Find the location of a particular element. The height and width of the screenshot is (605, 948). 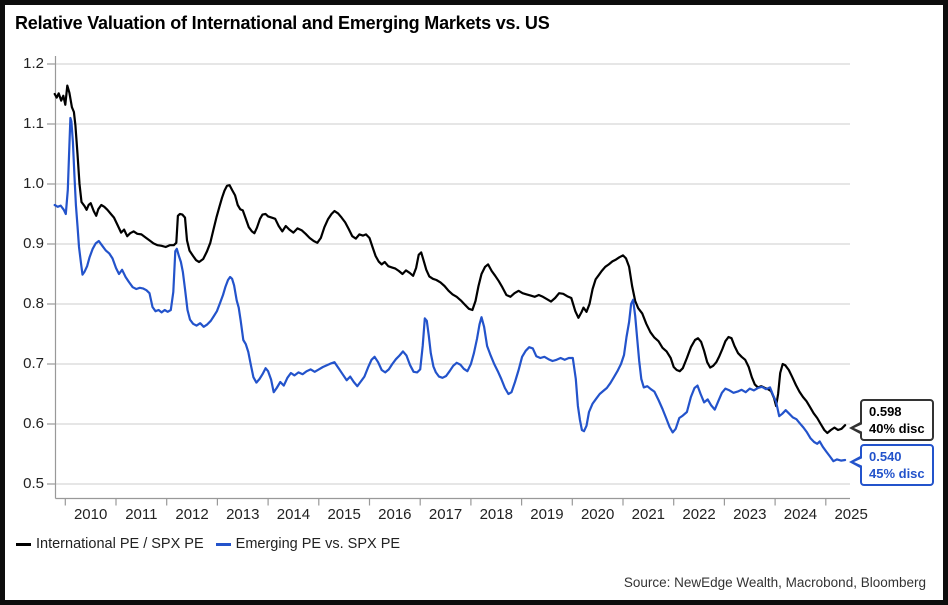

international-line-swatch is located at coordinates (23, 544).